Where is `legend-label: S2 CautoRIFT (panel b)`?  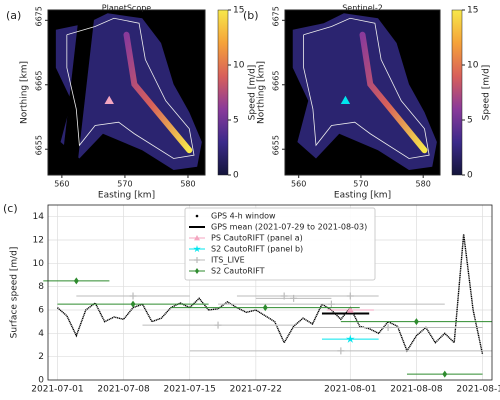
legend-label: S2 CautoRIFT (panel b) is located at coordinates (257, 249).